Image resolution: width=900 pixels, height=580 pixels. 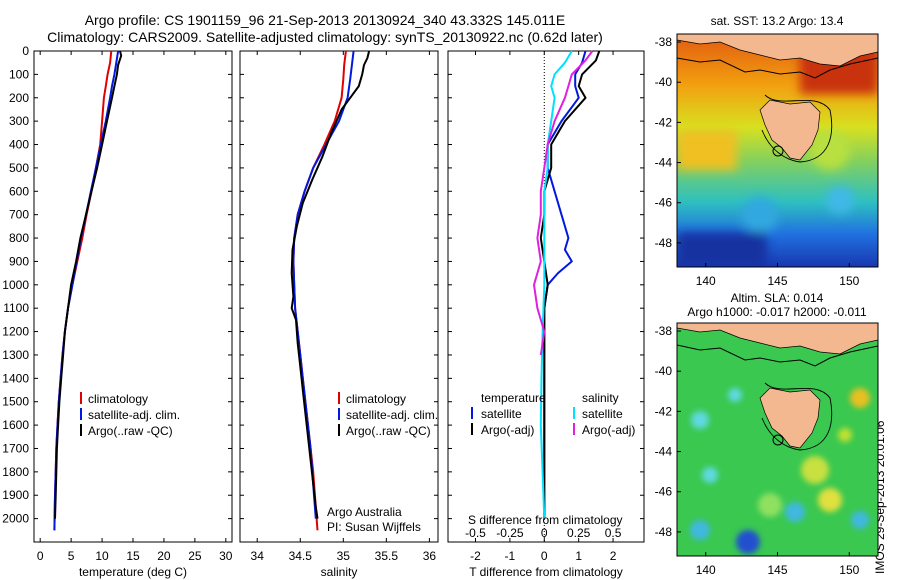 What do you see at coordinates (475, 556) in the screenshot?
I see `x-tick-label: -2` at bounding box center [475, 556].